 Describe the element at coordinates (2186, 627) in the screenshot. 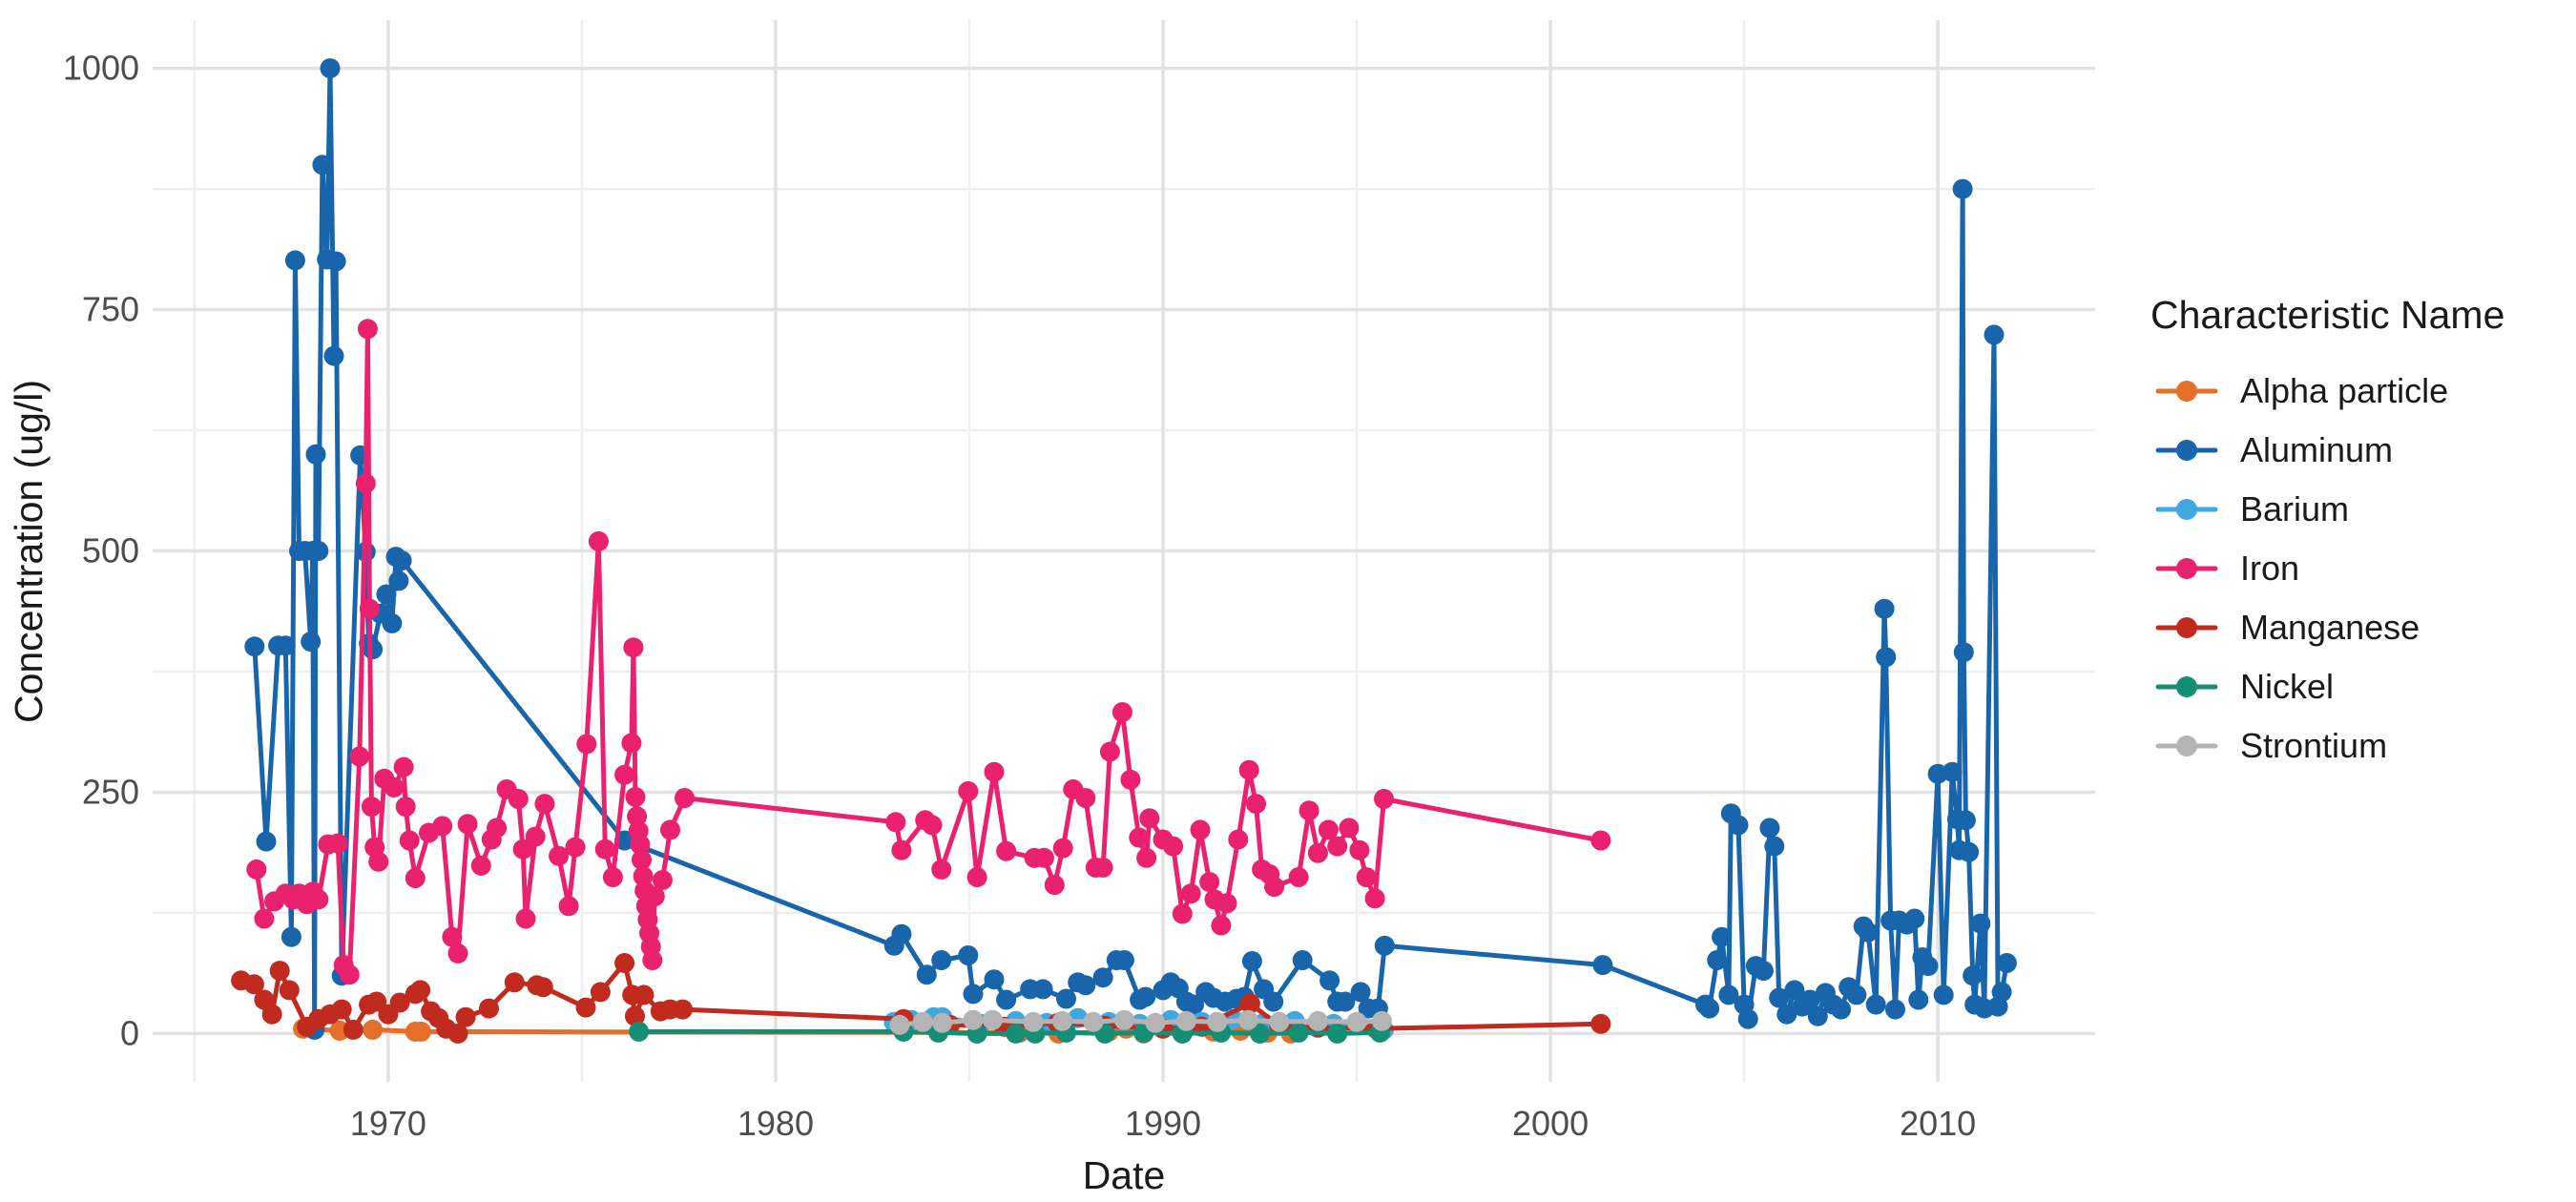

I see `legend-swatch-dot-manganese` at that location.